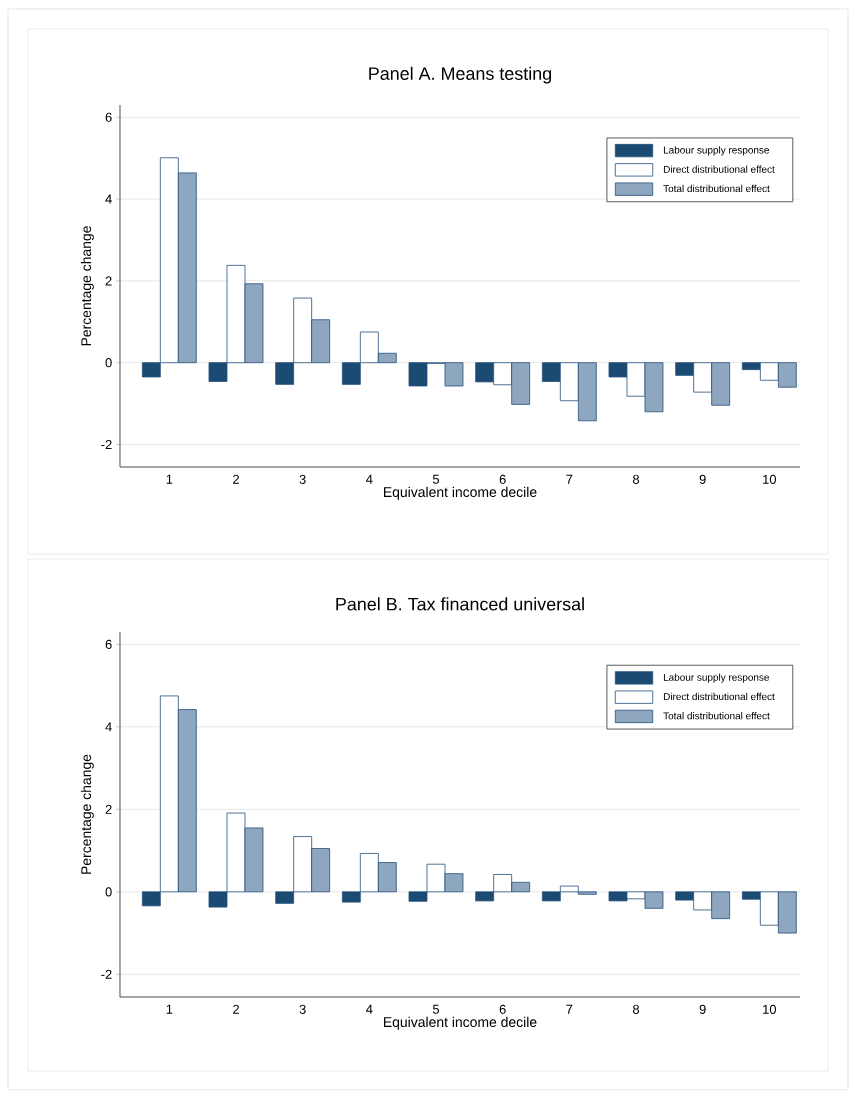 The width and height of the screenshot is (855, 1099). Describe the element at coordinates (460, 75) in the screenshot. I see `chart-title: Panel A. Means testing` at that location.